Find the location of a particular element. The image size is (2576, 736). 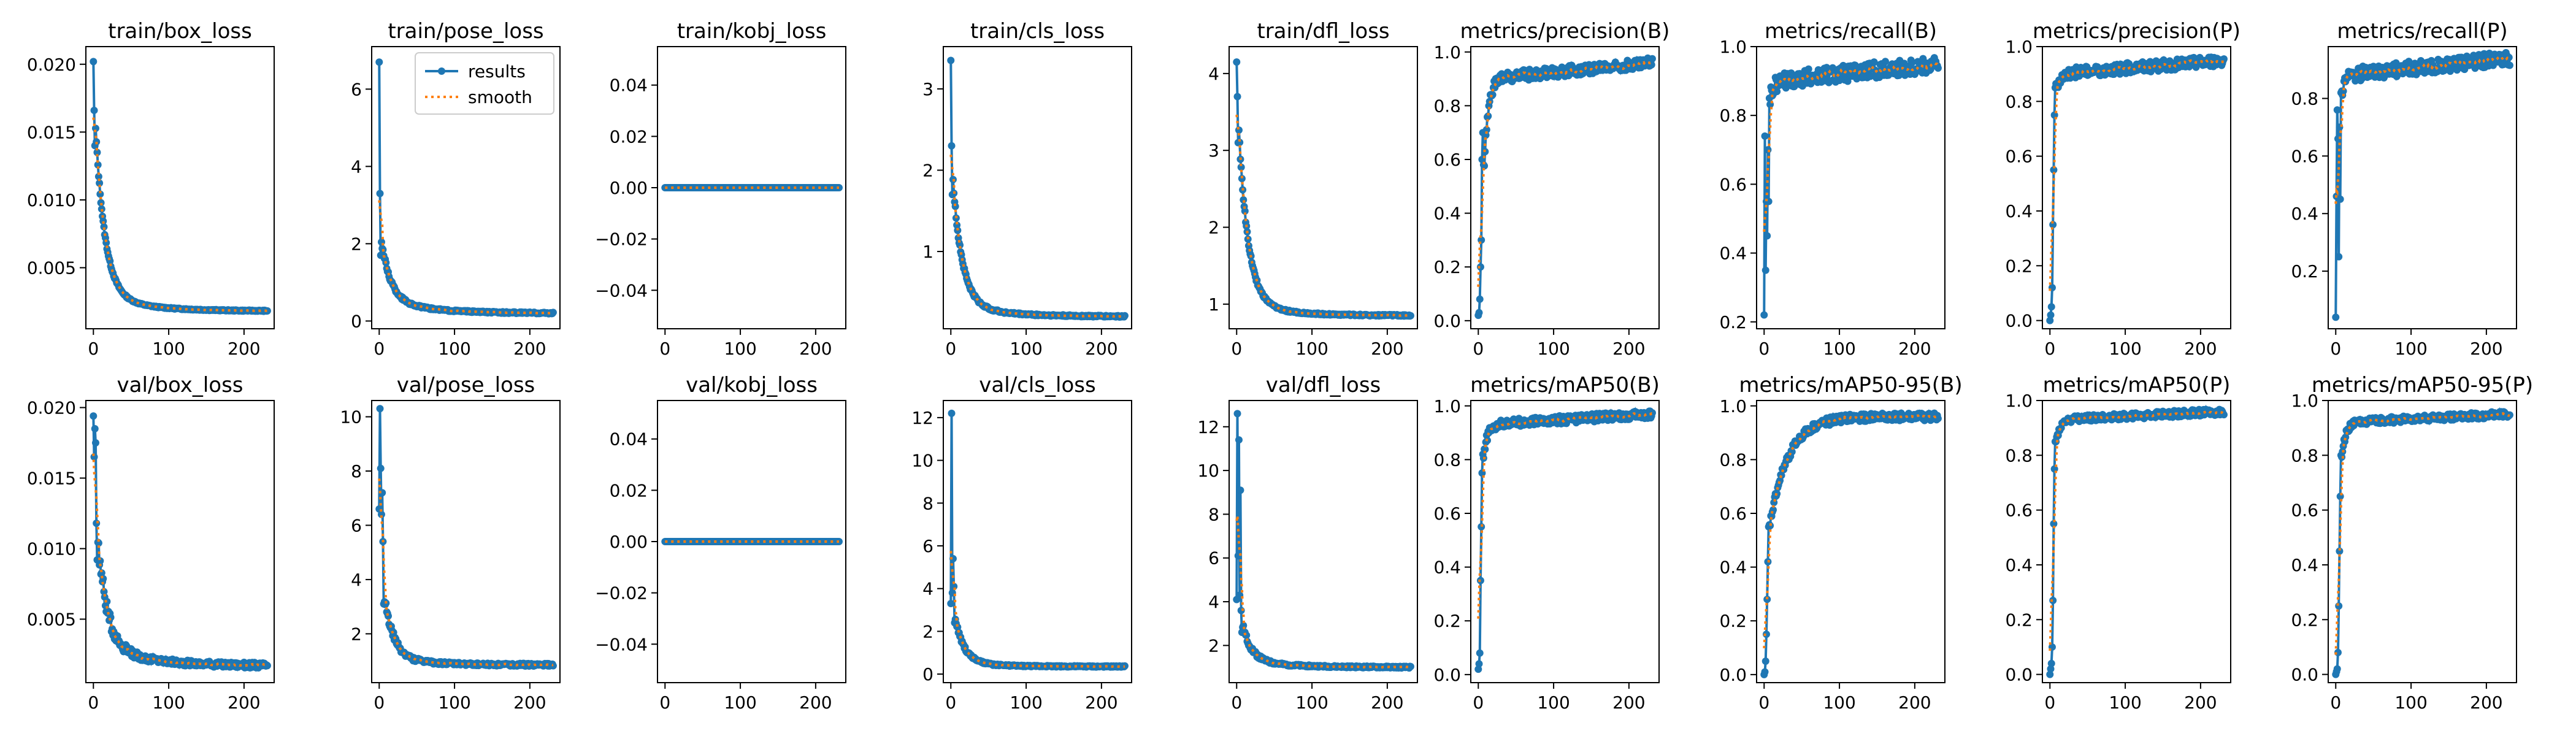

y-tick-label: 0 is located at coordinates (927, 674).